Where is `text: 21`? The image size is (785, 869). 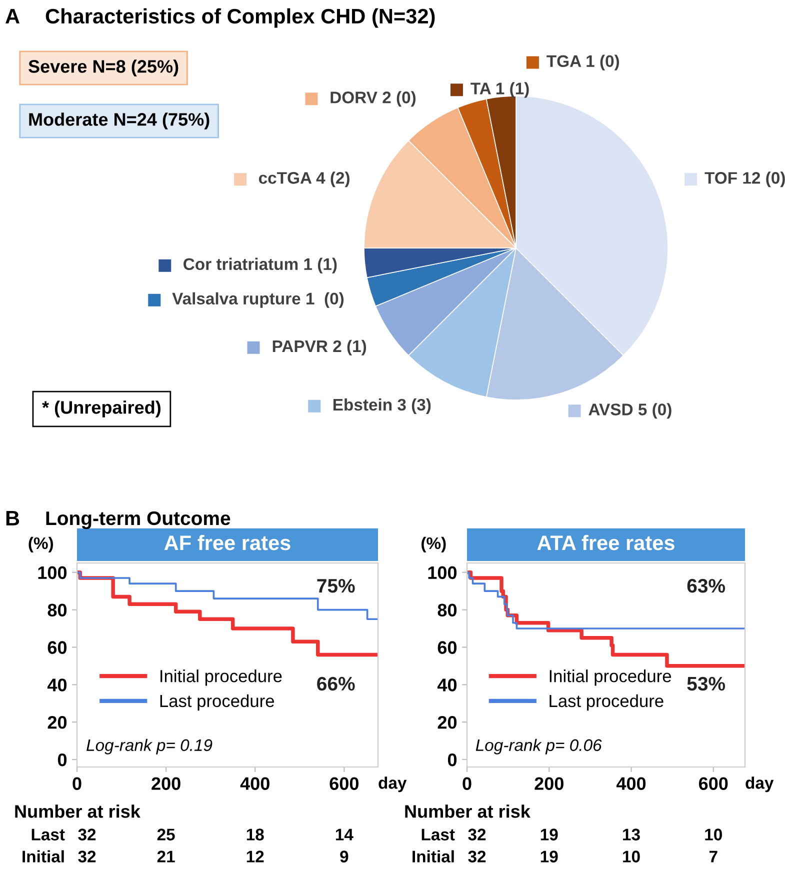 text: 21 is located at coordinates (166, 856).